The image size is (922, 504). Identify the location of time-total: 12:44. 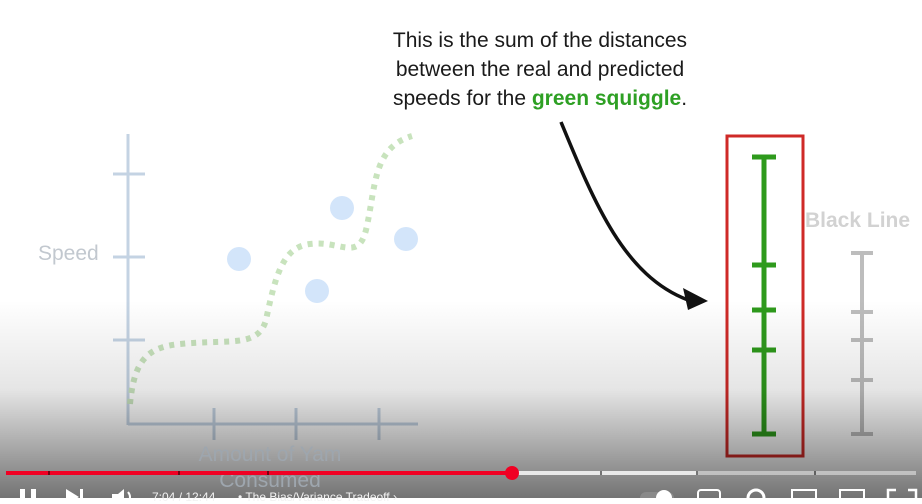
(200, 497).